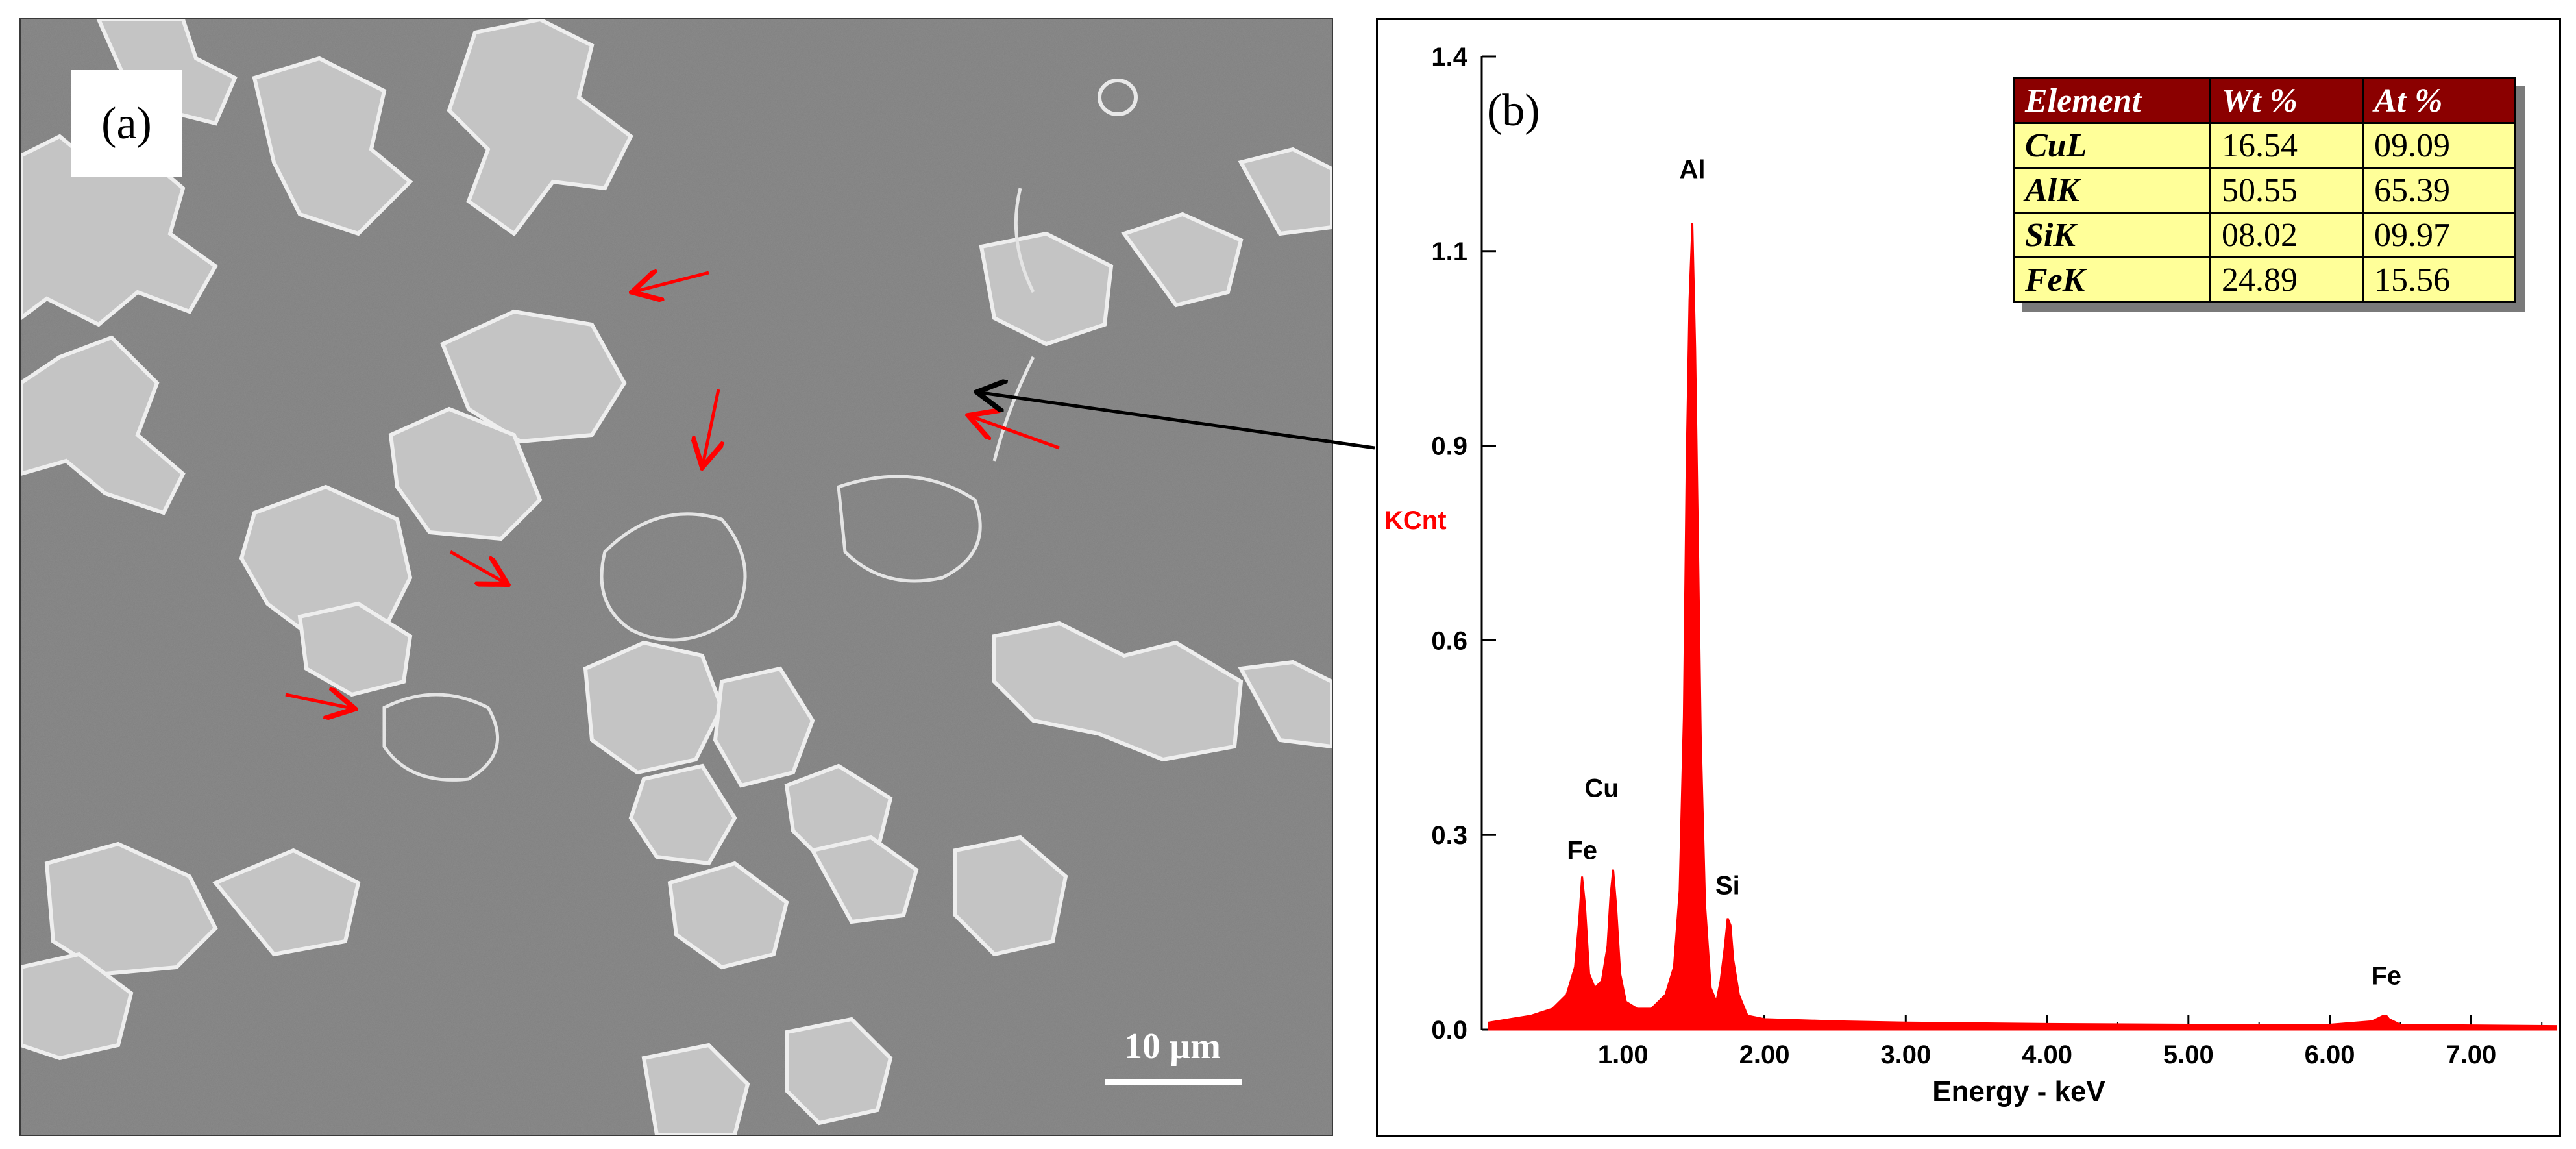 This screenshot has height=1149, width=2576. I want to click on cell-at: 09.09, so click(2439, 145).